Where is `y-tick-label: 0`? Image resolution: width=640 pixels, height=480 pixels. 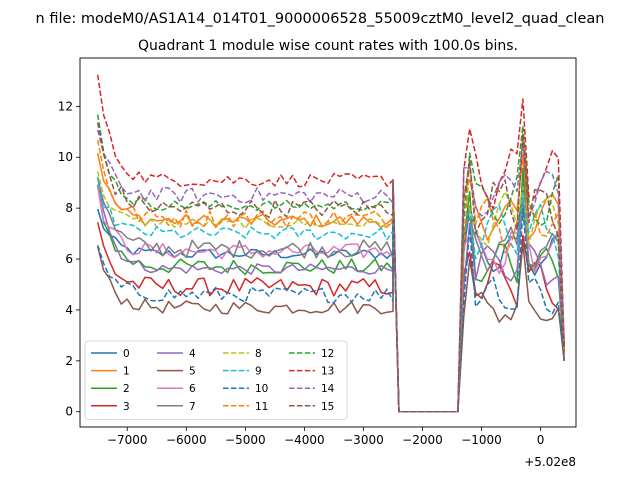
y-tick-label: 0 is located at coordinates (69, 412).